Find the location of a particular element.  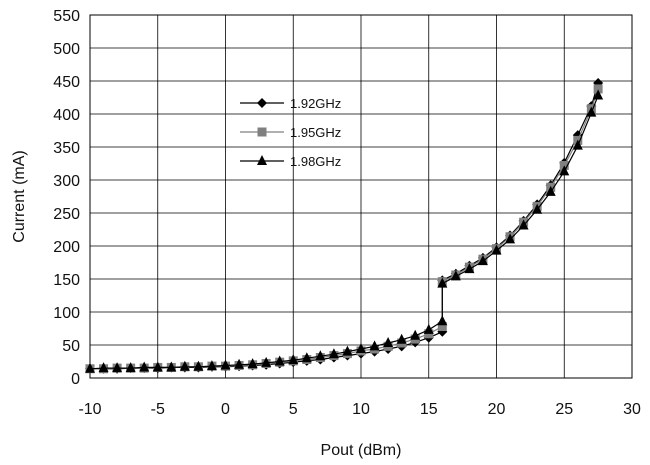

x-tick-label: -5 is located at coordinates (158, 409).